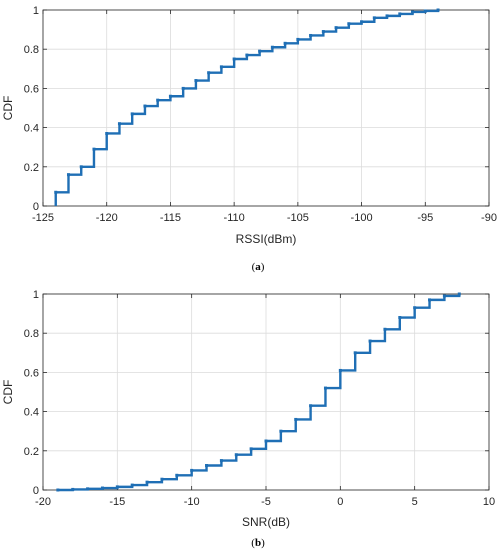  What do you see at coordinates (117, 502) in the screenshot?
I see `x-tick-label: -15` at bounding box center [117, 502].